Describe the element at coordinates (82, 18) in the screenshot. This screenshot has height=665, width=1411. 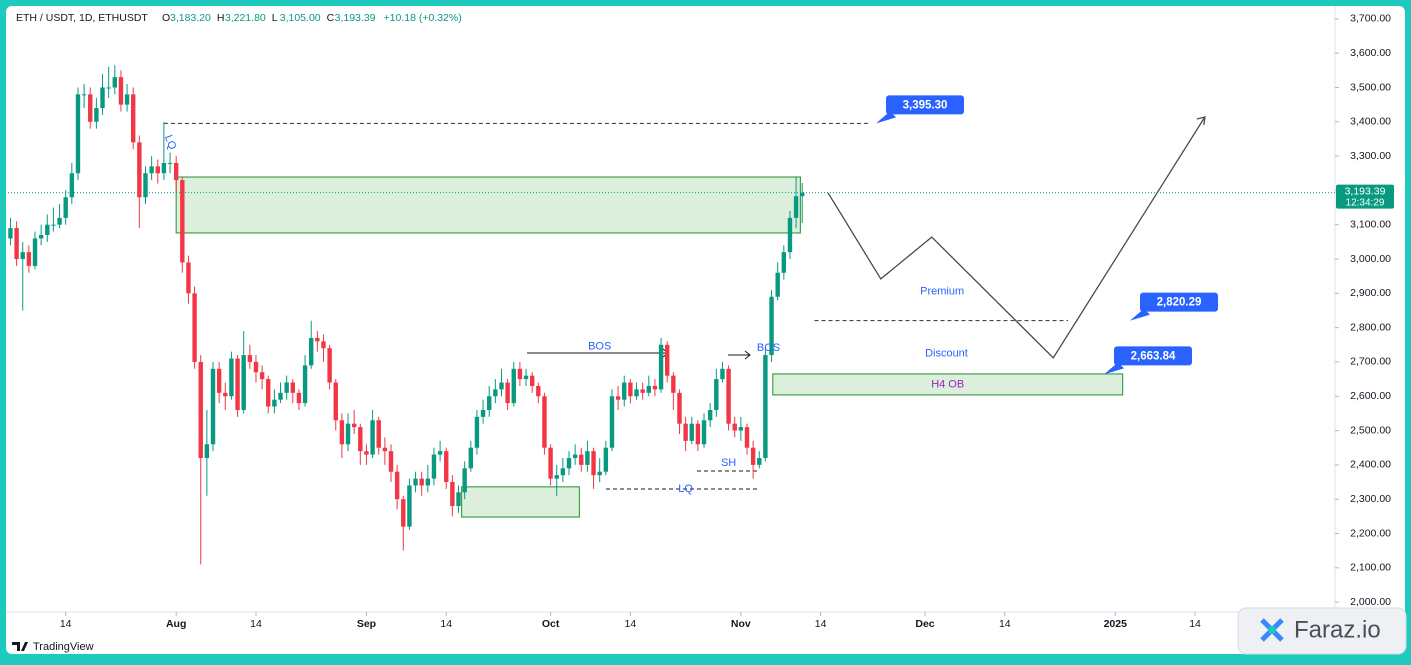
I see `symbol: ETH / USDT, 1D, ETHUSDT` at that location.